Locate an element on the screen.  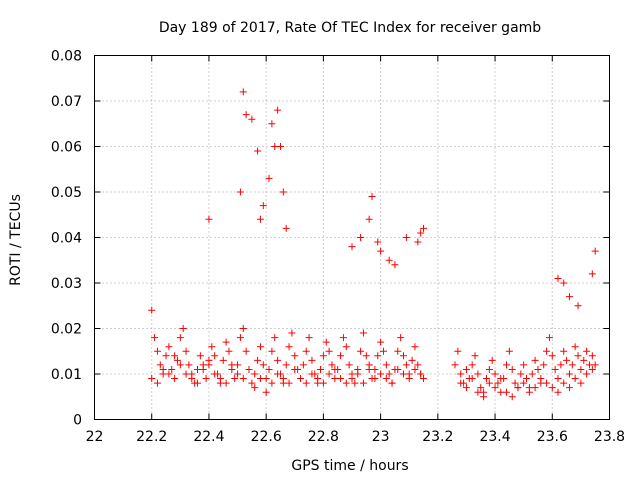
x-tick-label: 23.4 is located at coordinates (494, 437).